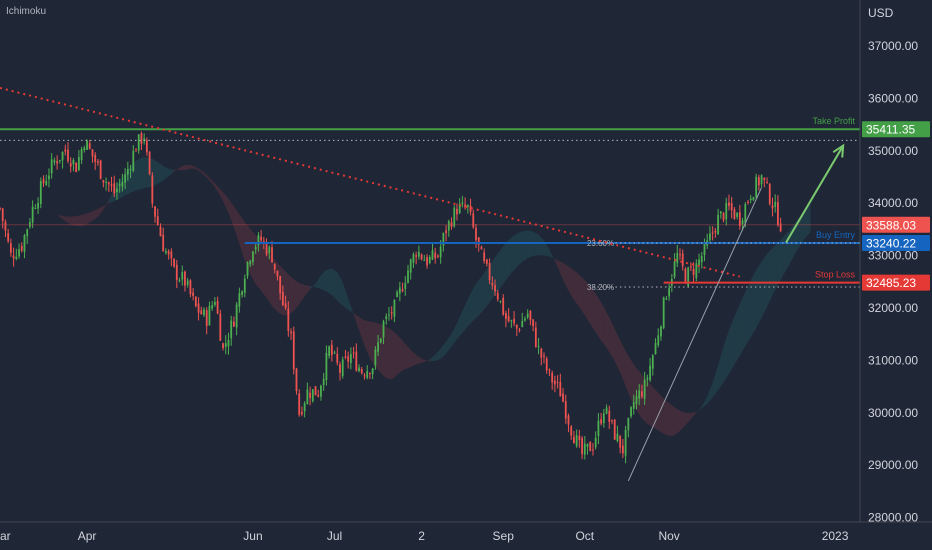  Describe the element at coordinates (424, 536) in the screenshot. I see `time-axis: ar Apr Jun Jul 2 Sep Oct Nov 2023` at that location.